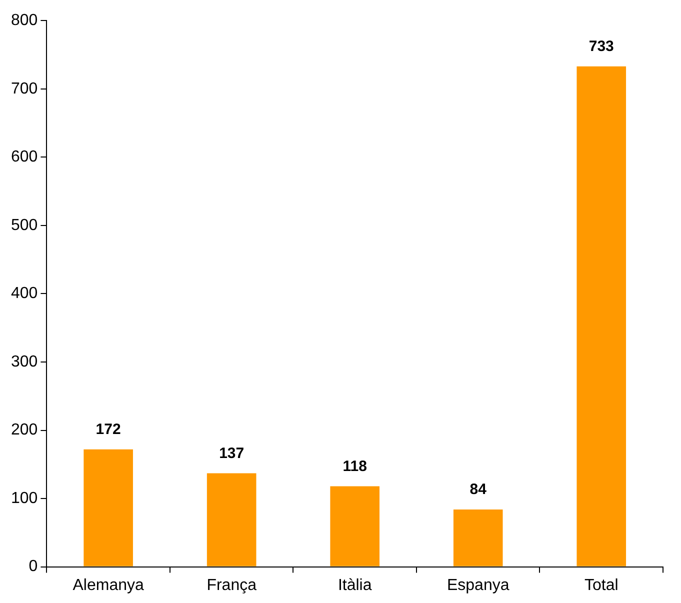  Describe the element at coordinates (108, 585) in the screenshot. I see `x-tick-label: Alemanya` at that location.